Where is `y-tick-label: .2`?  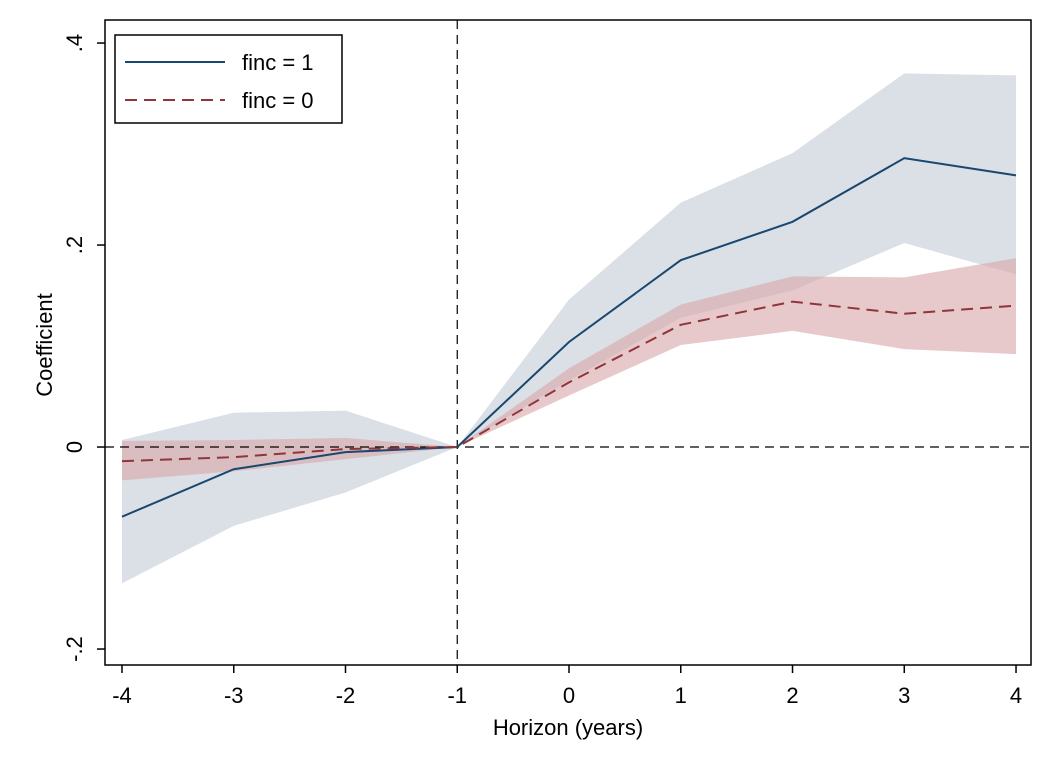
y-tick-label: .2 is located at coordinates (74, 245).